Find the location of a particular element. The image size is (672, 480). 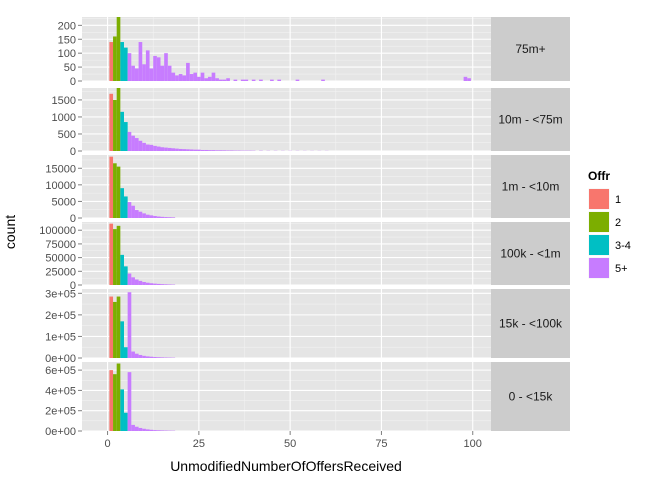

legend-label: 2 is located at coordinates (618, 223).